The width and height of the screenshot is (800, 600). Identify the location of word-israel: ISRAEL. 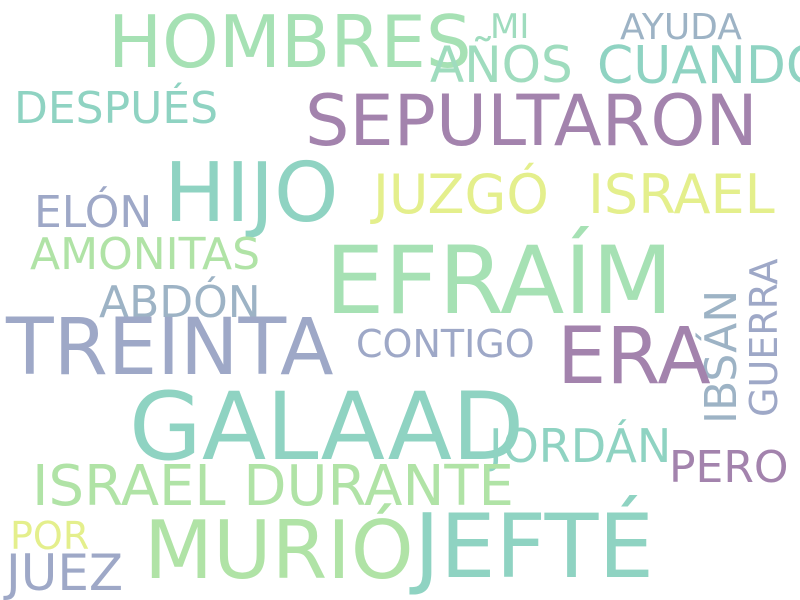
(681, 194).